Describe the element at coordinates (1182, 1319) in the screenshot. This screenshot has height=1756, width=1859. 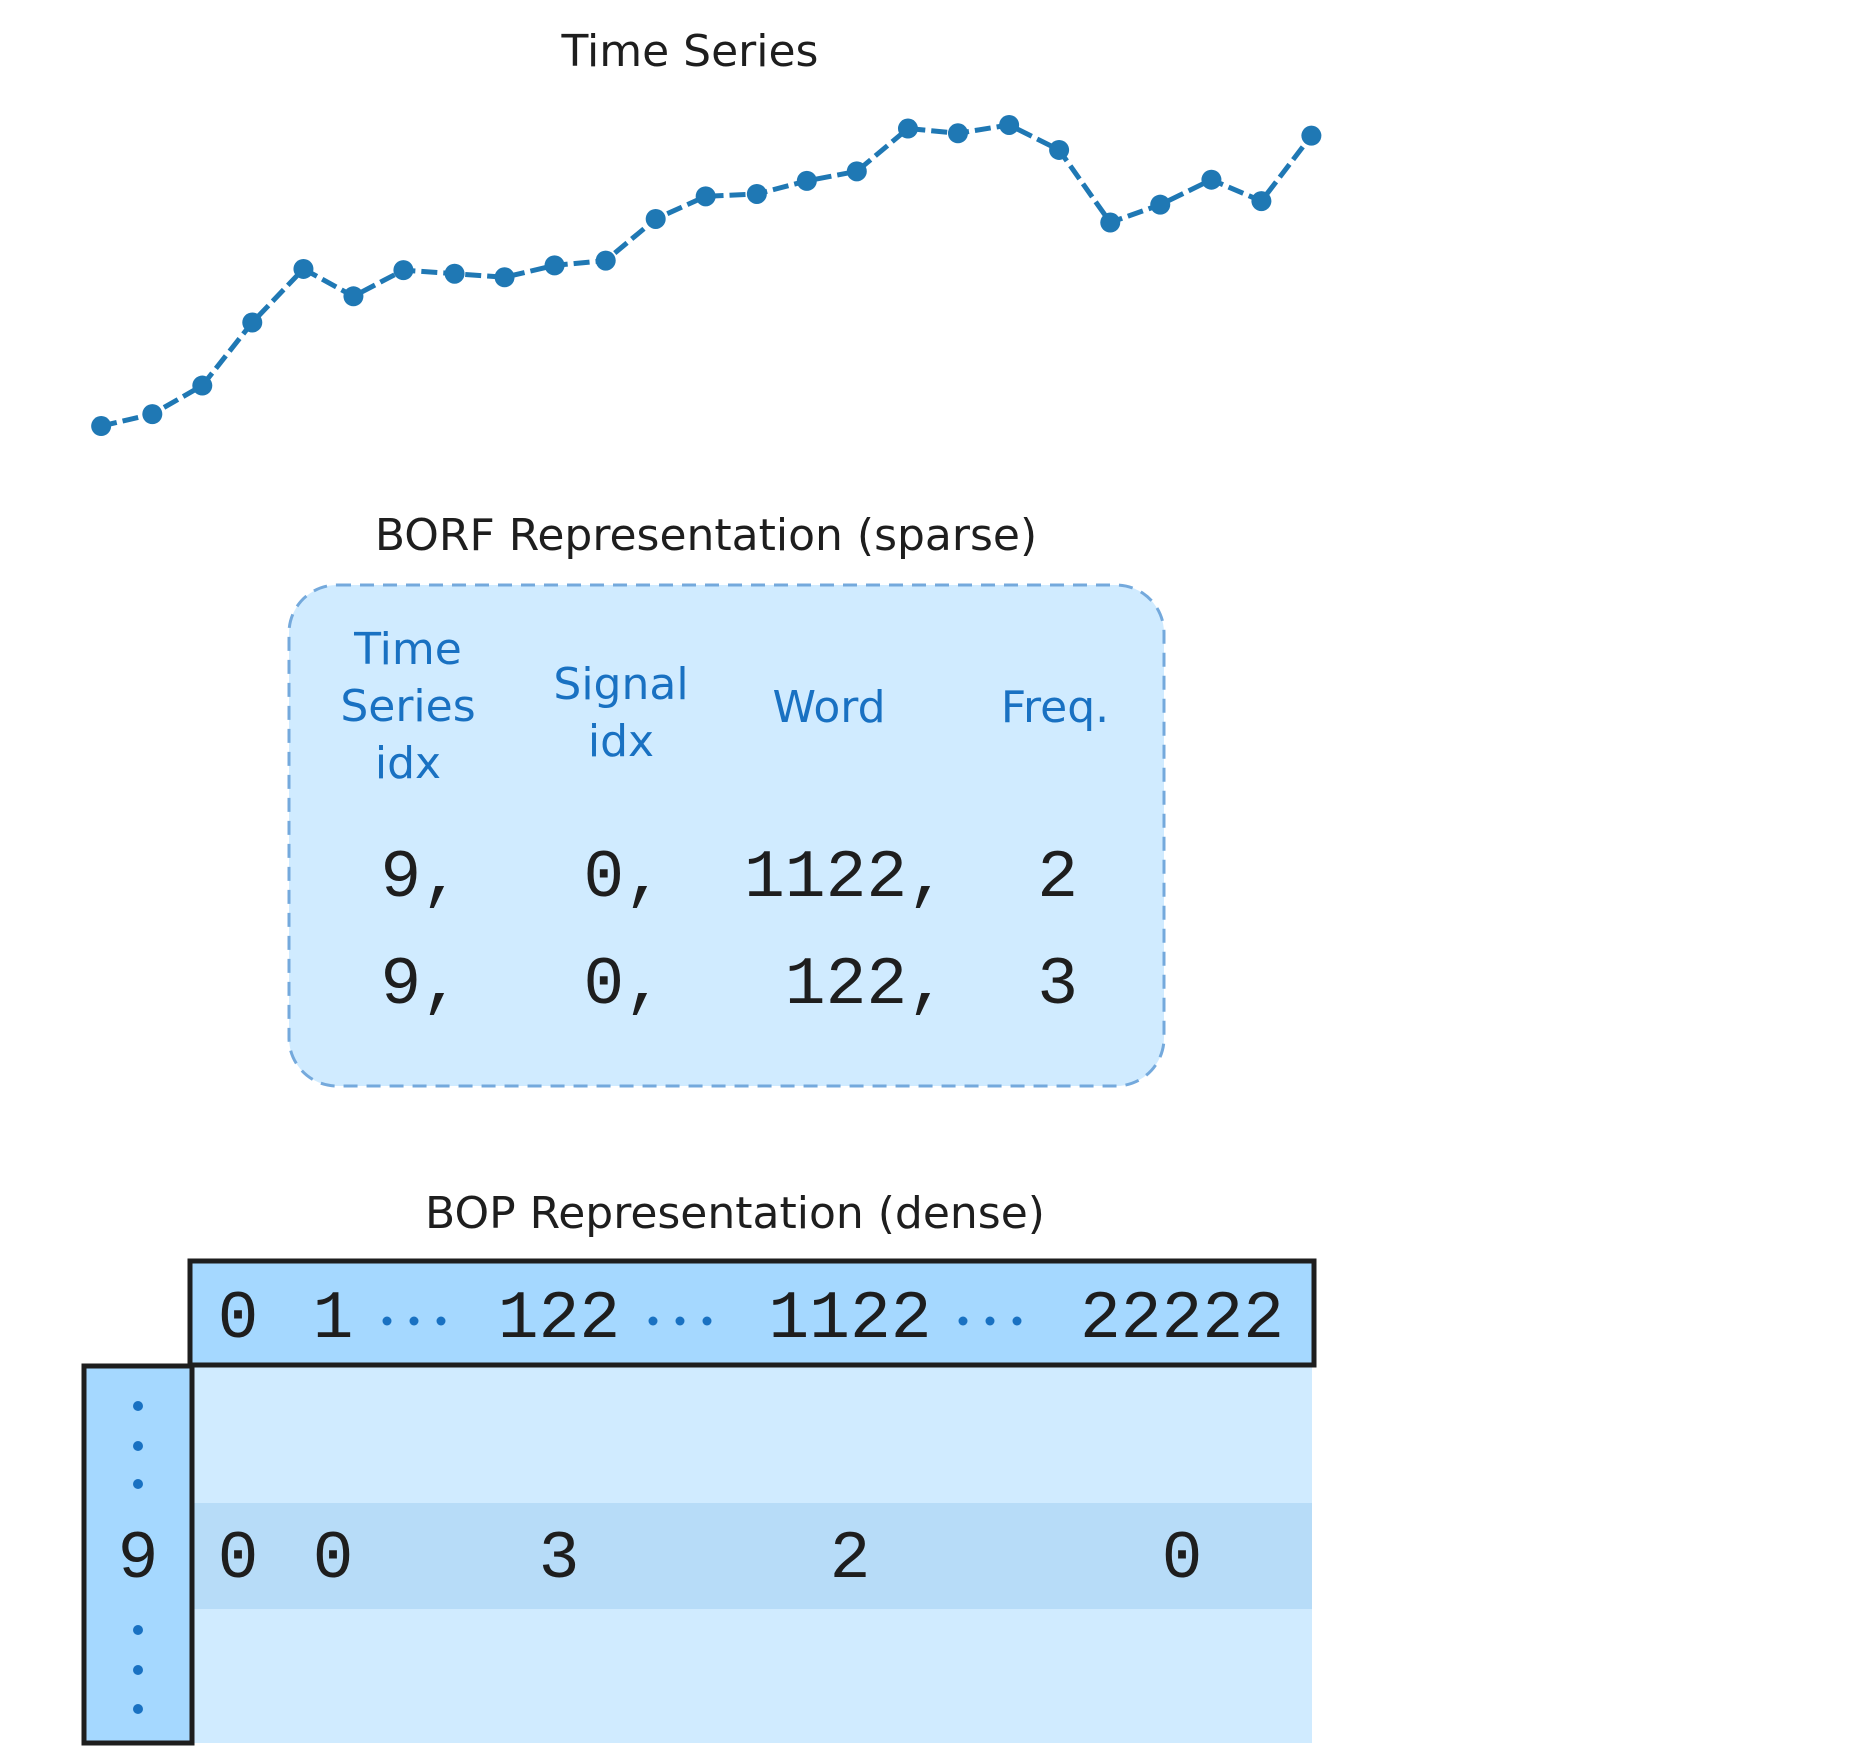
I see `bop-column-label: 22222` at that location.